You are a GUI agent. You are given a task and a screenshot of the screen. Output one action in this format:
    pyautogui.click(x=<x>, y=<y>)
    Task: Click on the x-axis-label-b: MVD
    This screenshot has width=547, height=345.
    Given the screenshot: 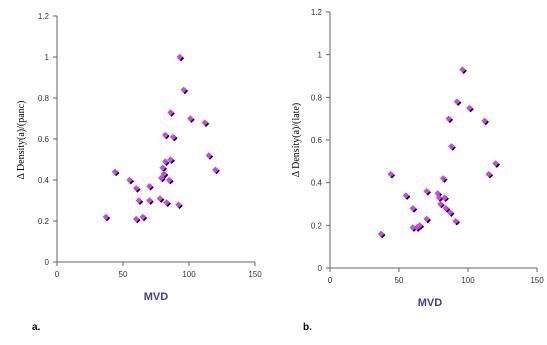 What is the action you would take?
    pyautogui.click(x=430, y=303)
    